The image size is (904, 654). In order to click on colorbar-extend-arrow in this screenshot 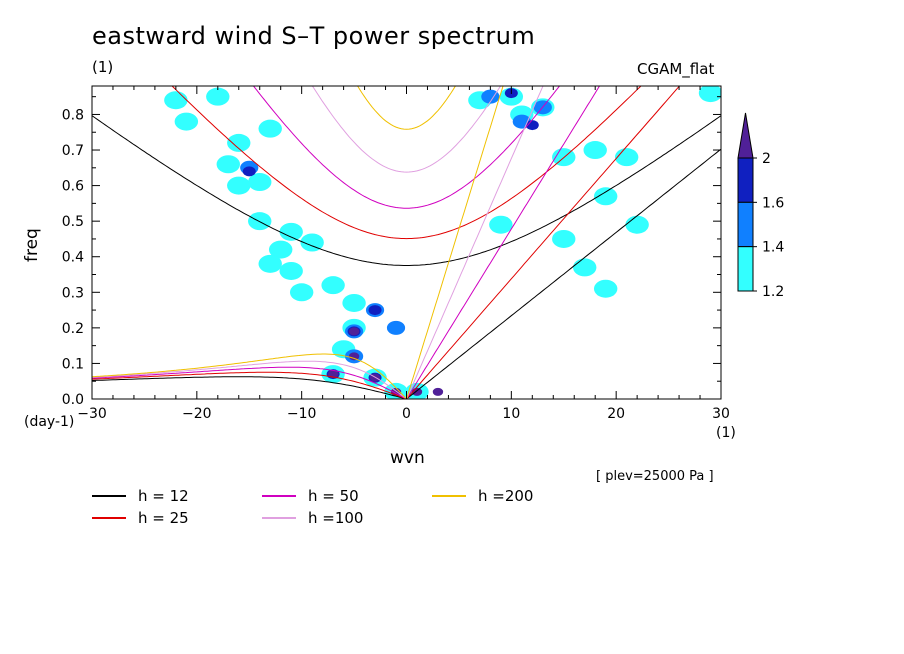, I will do `click(745, 135)`.